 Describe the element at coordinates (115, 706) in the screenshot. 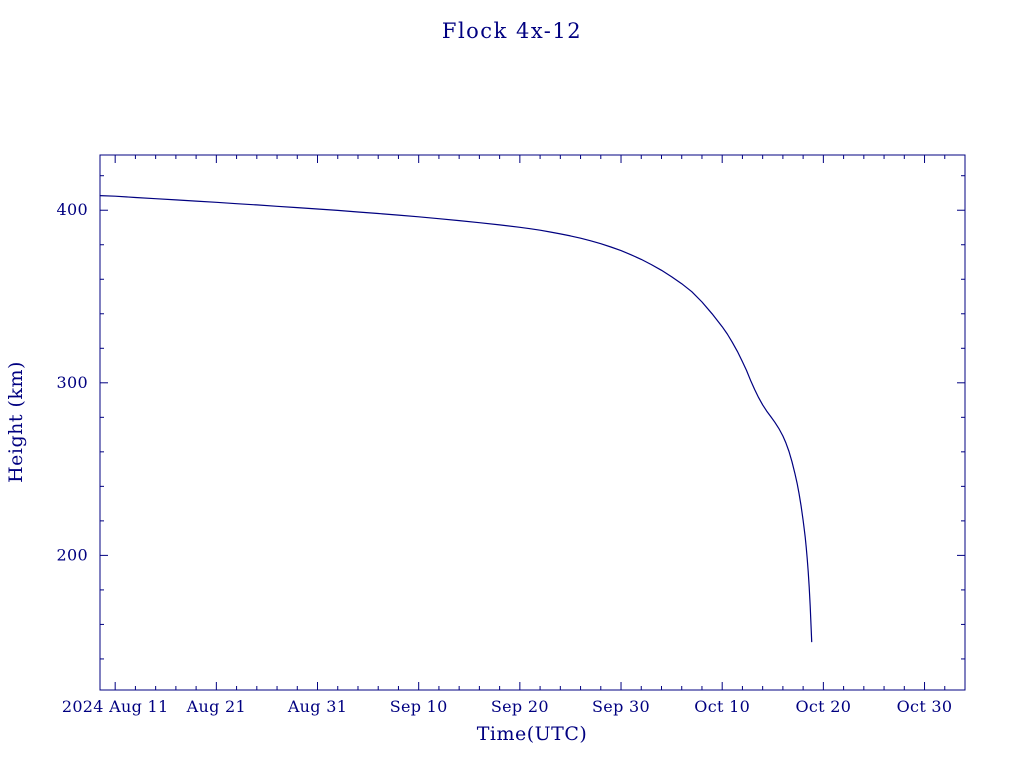

I see `x-tick-label: 2024 Aug 11` at that location.